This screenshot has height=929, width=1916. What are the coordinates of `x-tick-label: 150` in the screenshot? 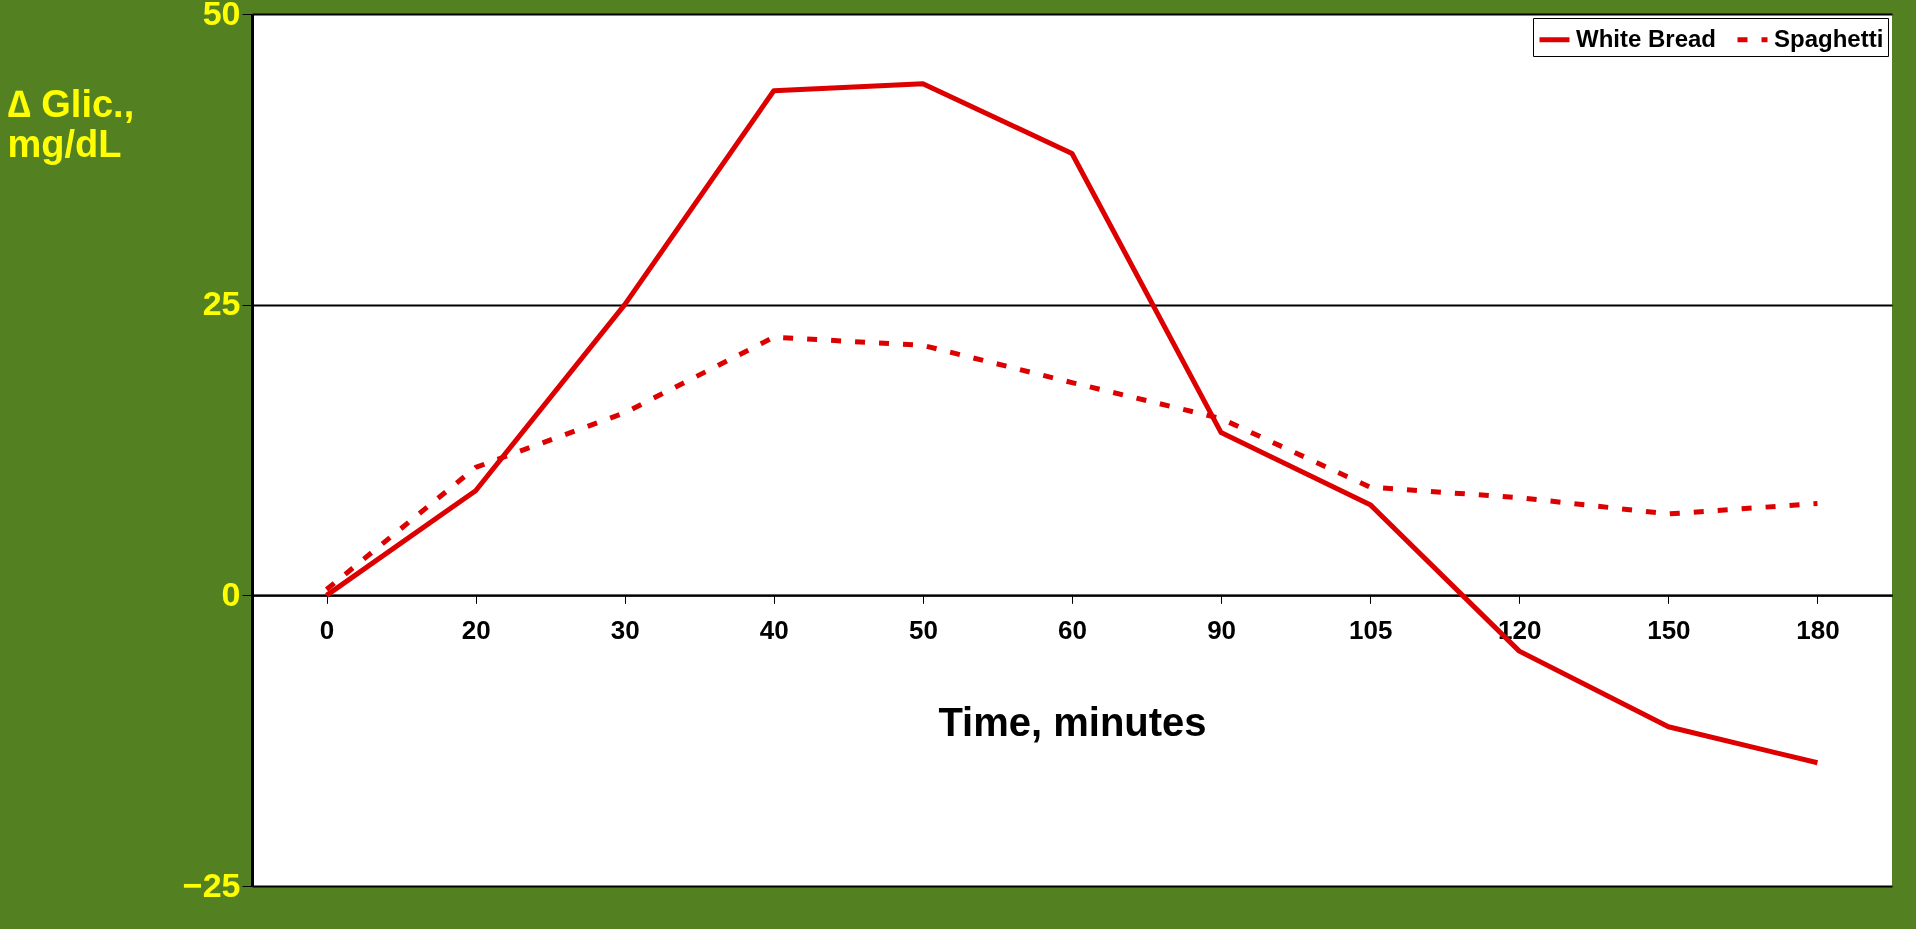 It's located at (1669, 629).